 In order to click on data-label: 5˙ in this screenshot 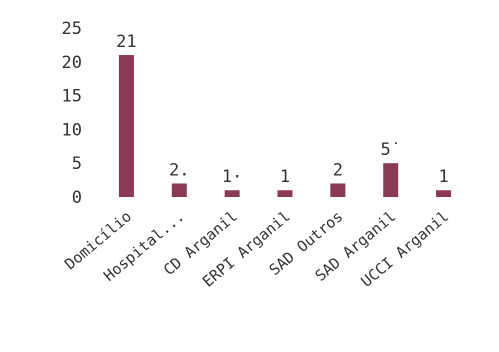, I will do `click(390, 150)`.